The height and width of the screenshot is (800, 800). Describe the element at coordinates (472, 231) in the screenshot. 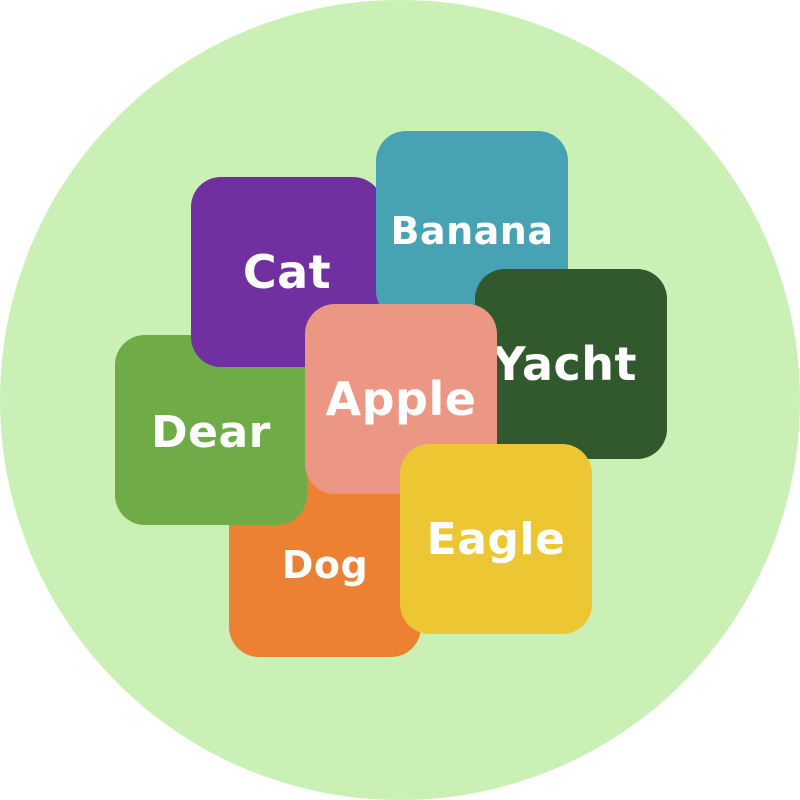

I see `tile-label-banana: Banana` at that location.